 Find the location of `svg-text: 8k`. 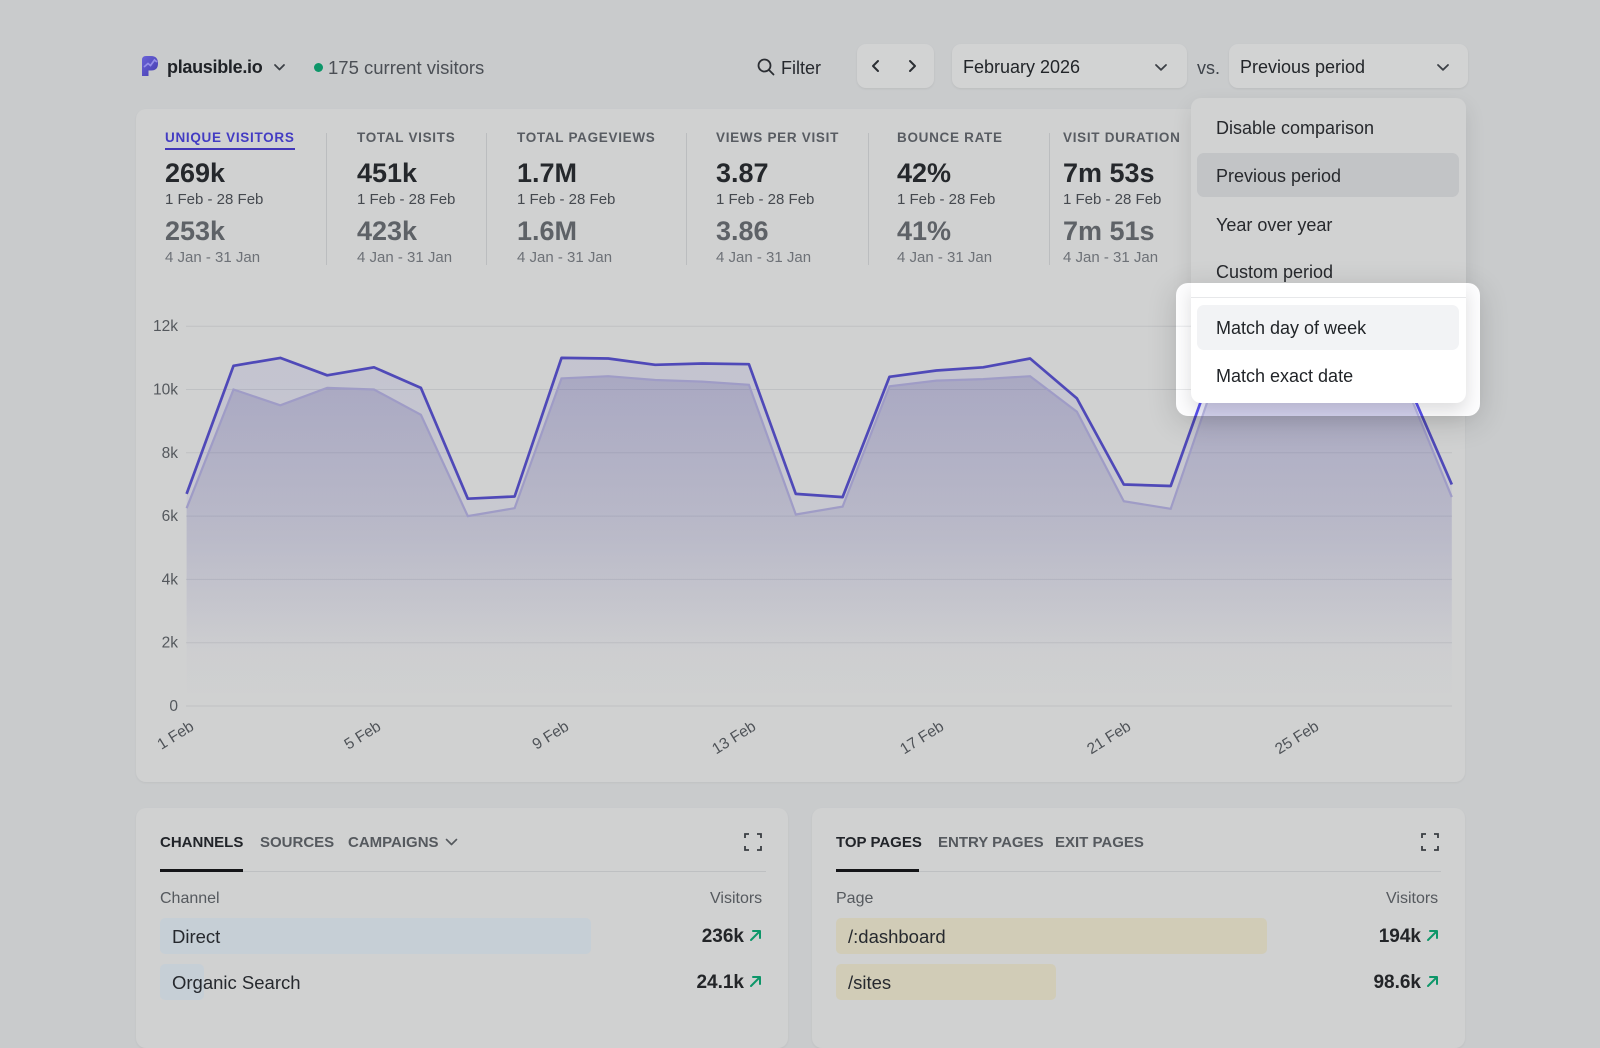

svg-text: 8k is located at coordinates (170, 453).